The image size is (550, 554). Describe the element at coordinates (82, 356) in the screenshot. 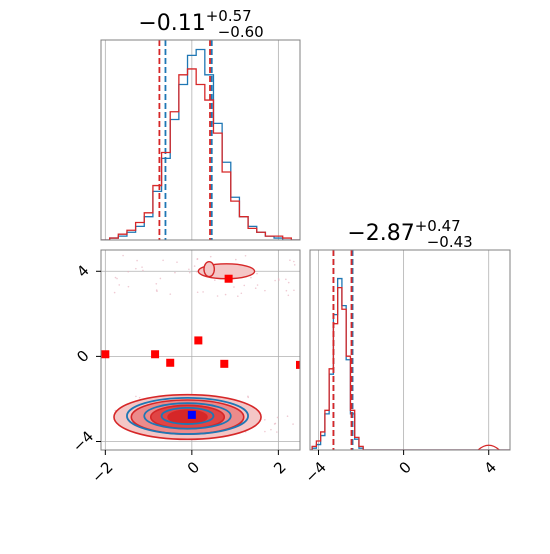

I see `y-tick-label: 0` at that location.